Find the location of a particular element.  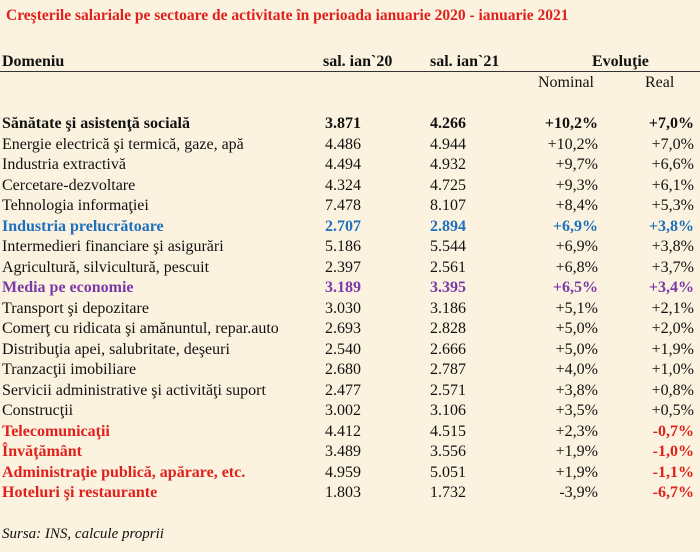

cell: 2.707 is located at coordinates (343, 226).